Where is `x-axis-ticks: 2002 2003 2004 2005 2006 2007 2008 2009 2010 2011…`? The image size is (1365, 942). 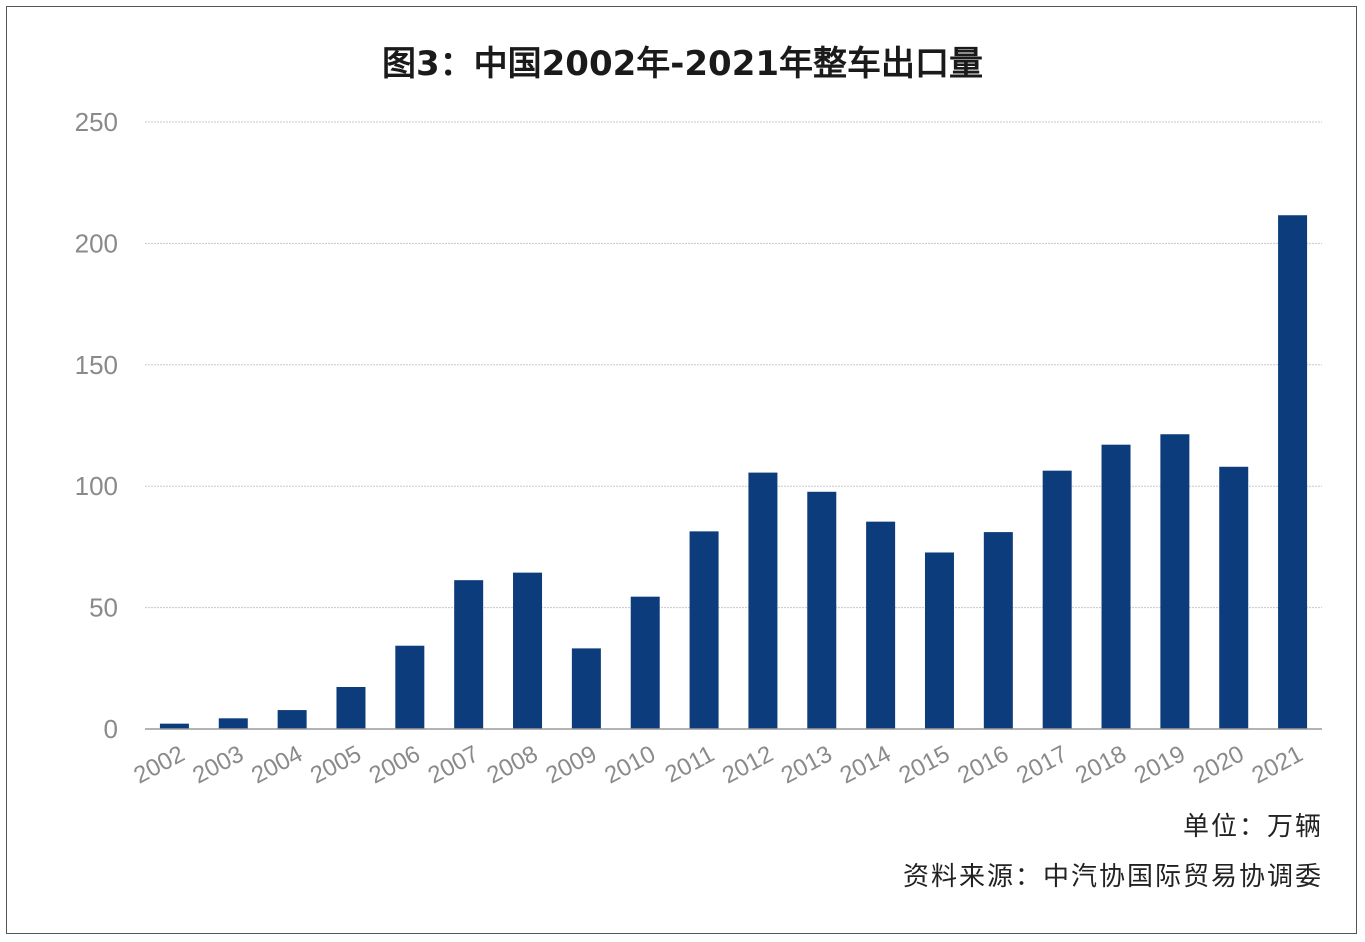
x-axis-ticks: 2002 2003 2004 2005 2006 2007 2008 2009 2010 2011… is located at coordinates (718, 764).